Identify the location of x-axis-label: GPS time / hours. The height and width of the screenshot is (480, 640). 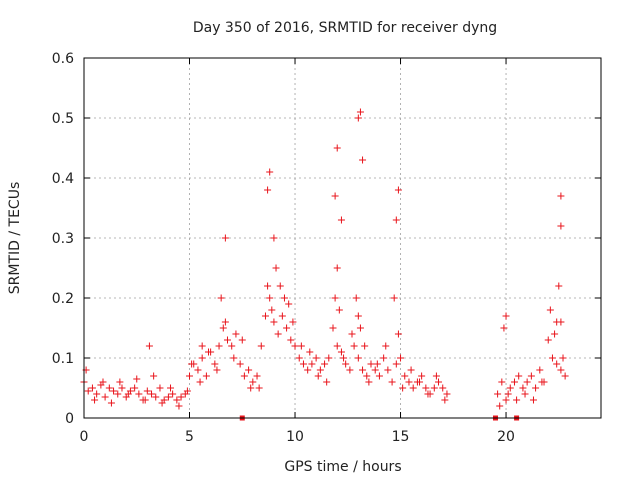
(342, 467).